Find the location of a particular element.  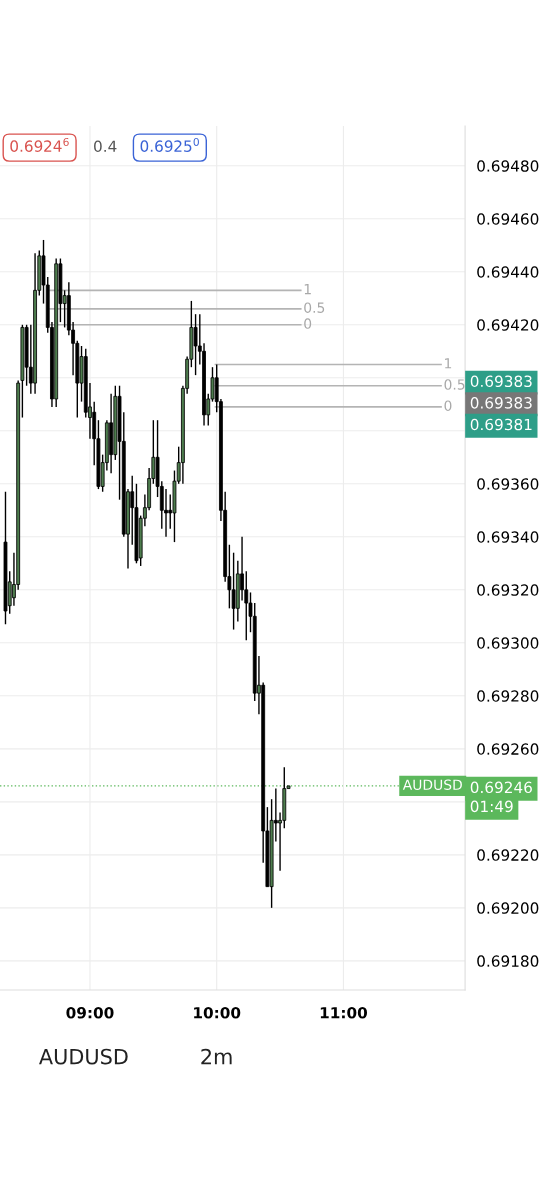

text: 2m is located at coordinates (216, 1056).